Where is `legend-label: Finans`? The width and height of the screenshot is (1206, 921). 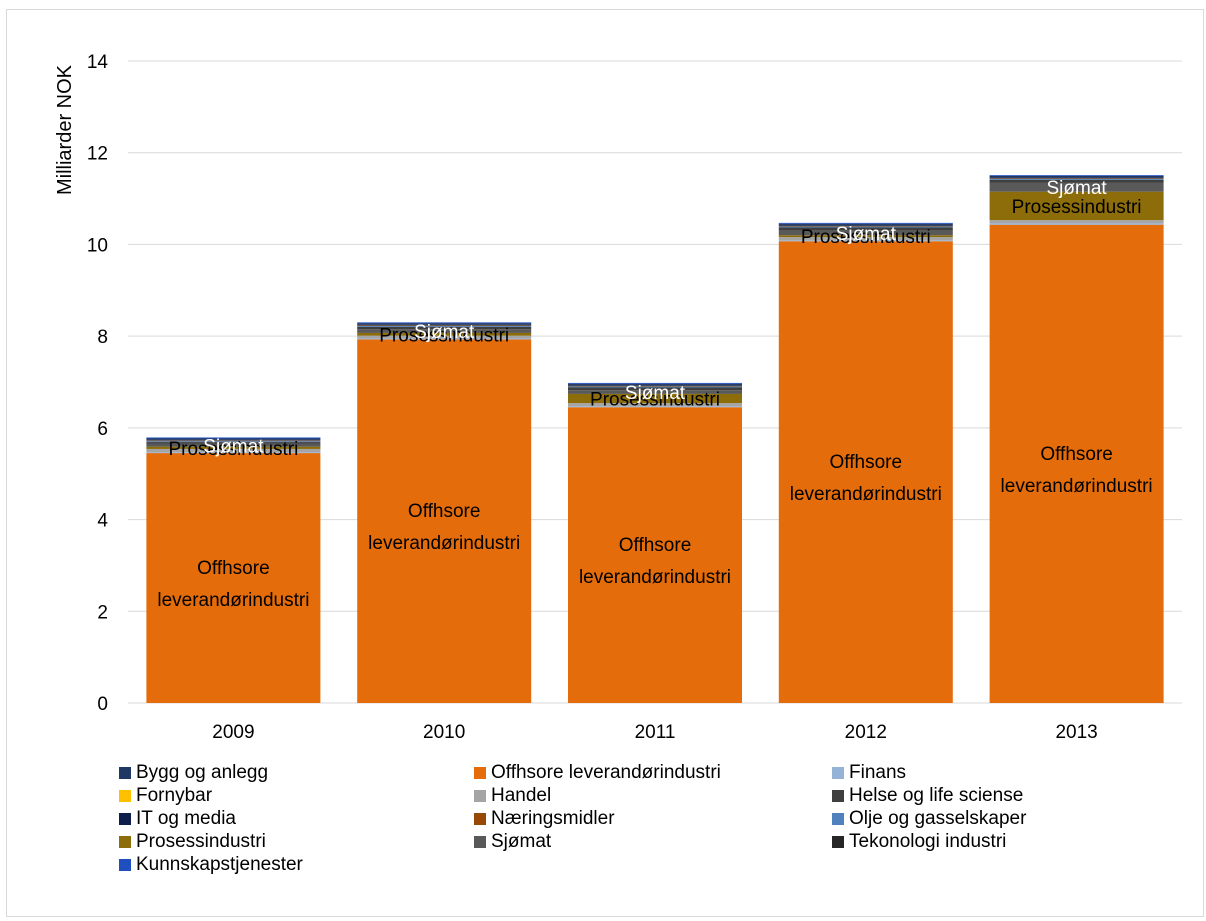
legend-label: Finans is located at coordinates (878, 772).